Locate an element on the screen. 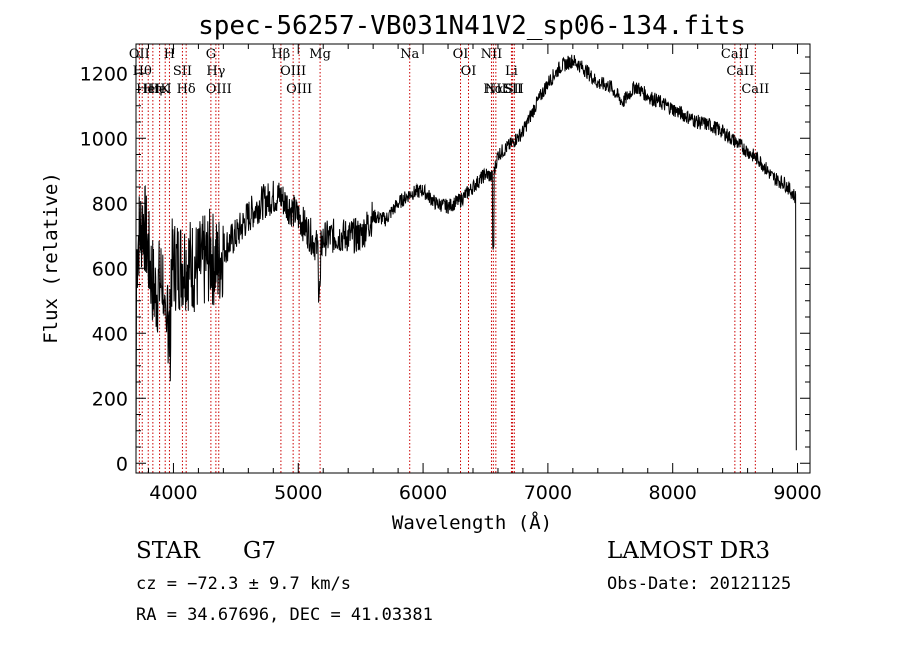  chart-title: spec-56257-VB031N41V2_sp06-134.fits is located at coordinates (472, 26).